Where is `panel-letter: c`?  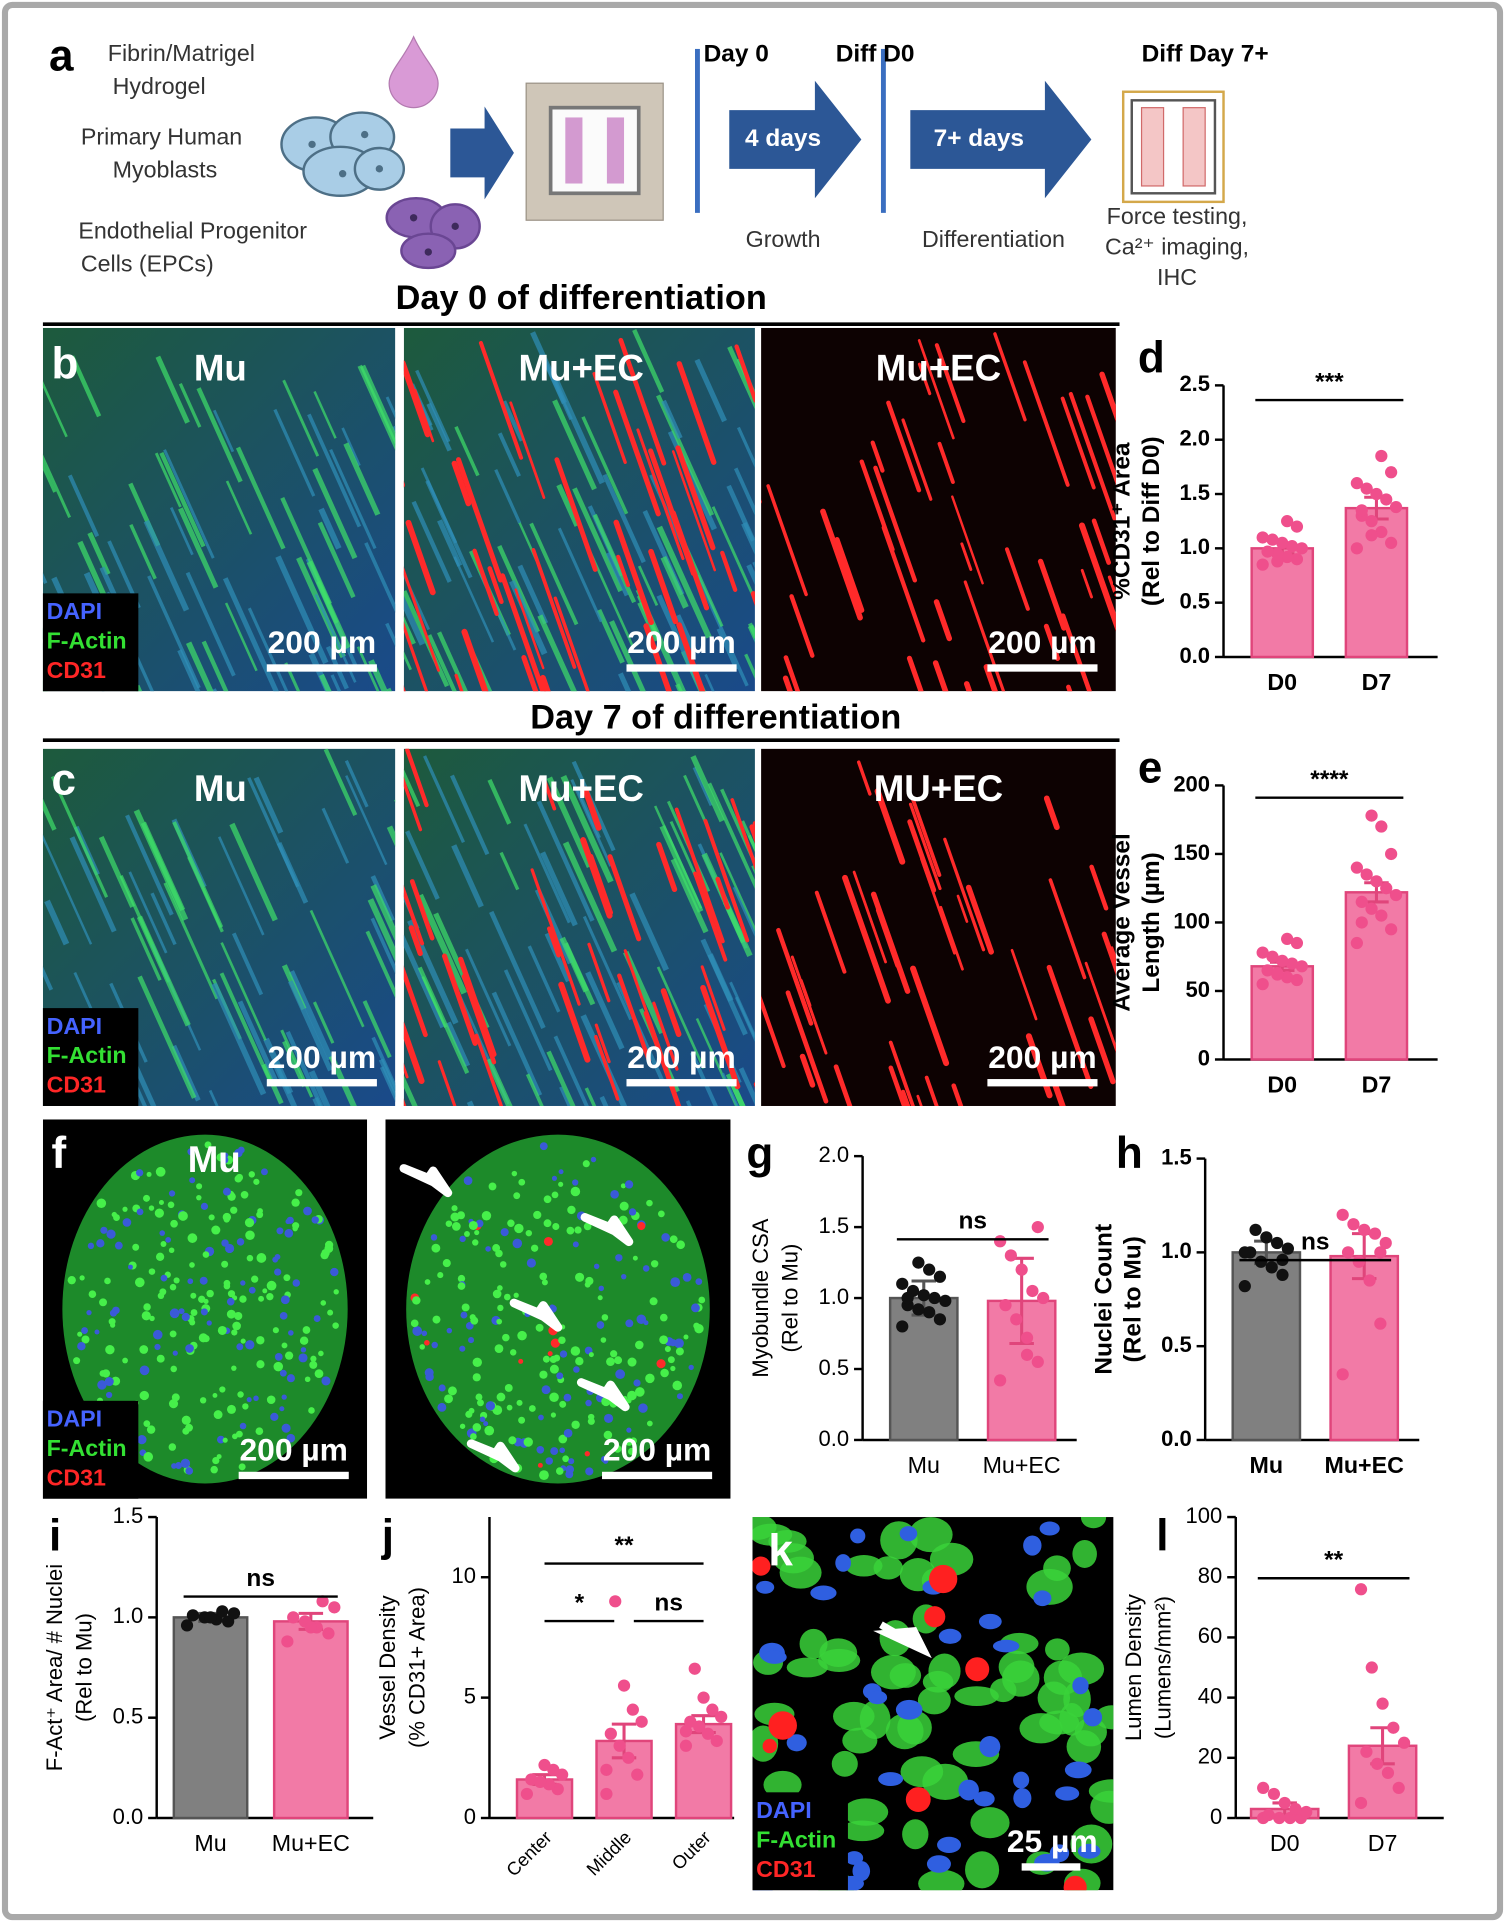
panel-letter: c is located at coordinates (63, 780).